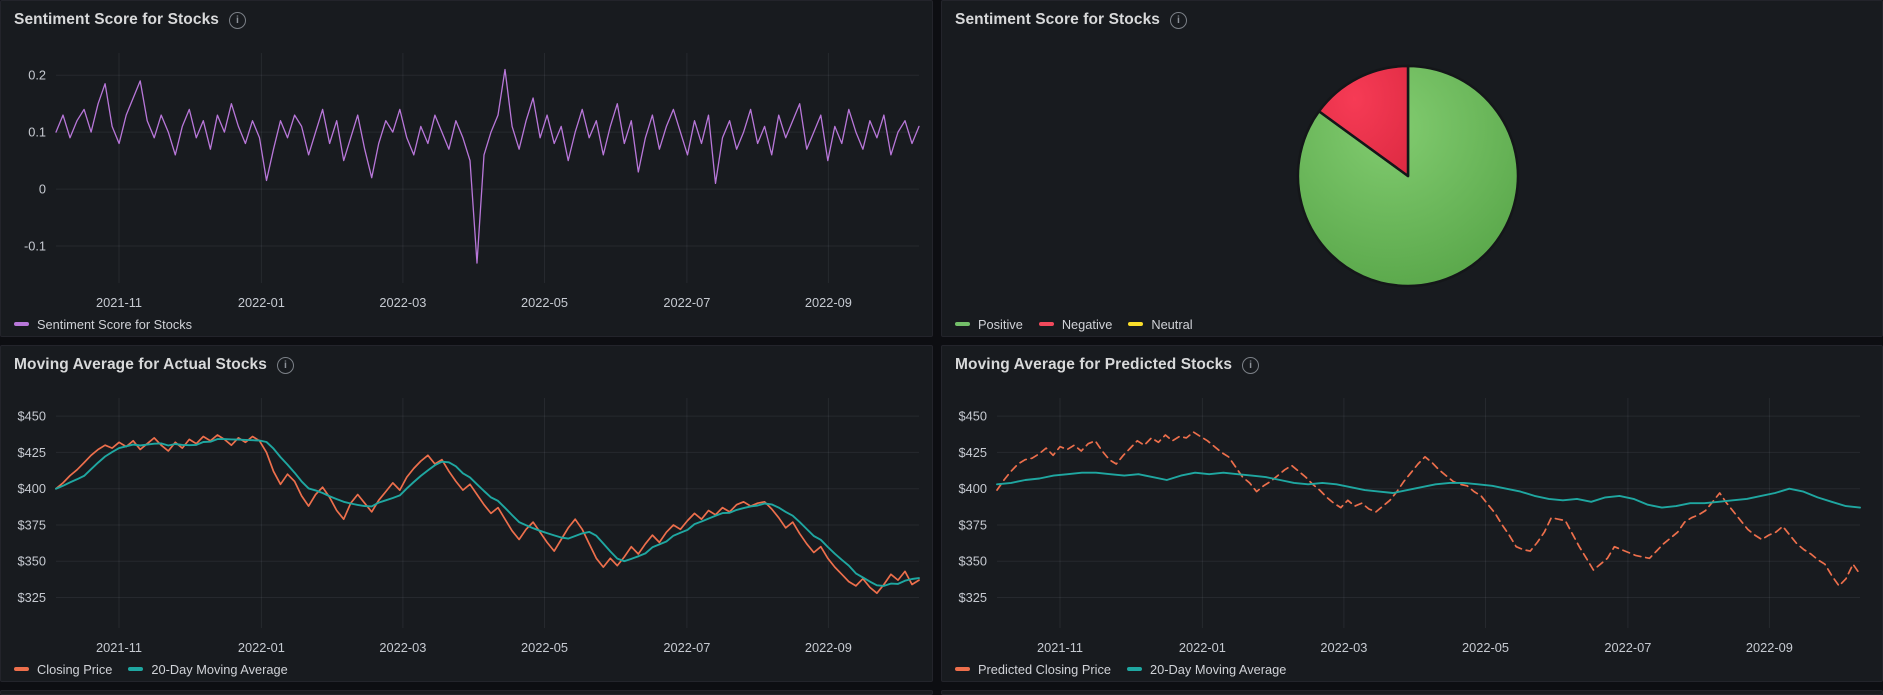  Describe the element at coordinates (466, 365) in the screenshot. I see `panel-header: Moving Average for Actual Stocks i` at that location.